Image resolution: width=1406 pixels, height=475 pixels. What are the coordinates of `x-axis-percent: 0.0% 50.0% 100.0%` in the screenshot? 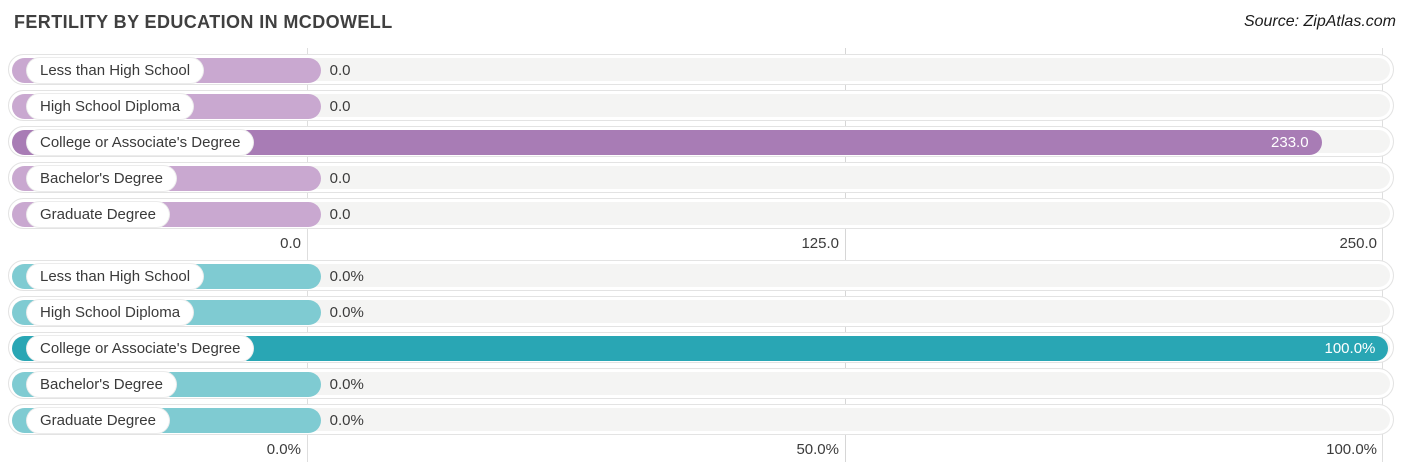 It's located at (701, 451).